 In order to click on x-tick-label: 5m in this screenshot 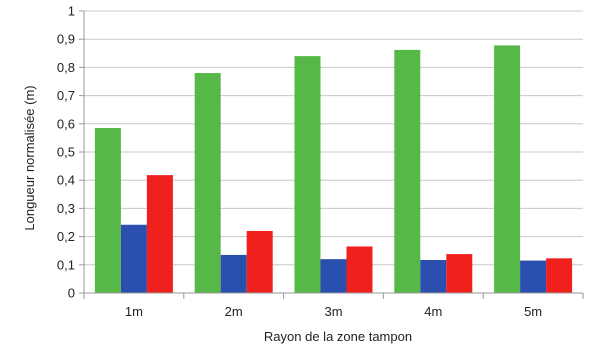, I will do `click(533, 311)`.